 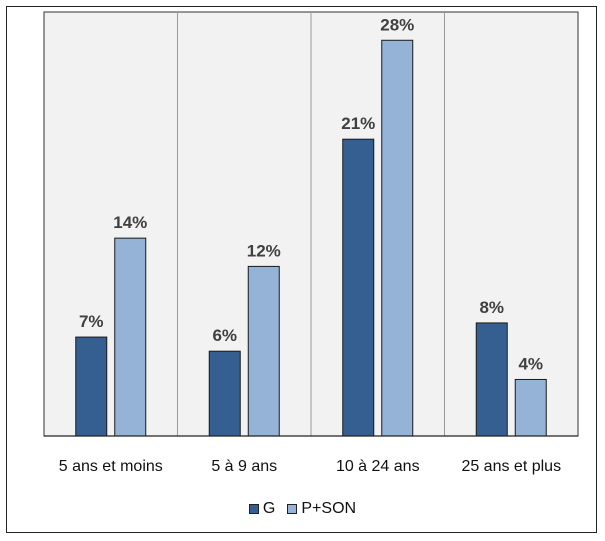 What do you see at coordinates (491, 307) in the screenshot?
I see `data-label: 8%` at bounding box center [491, 307].